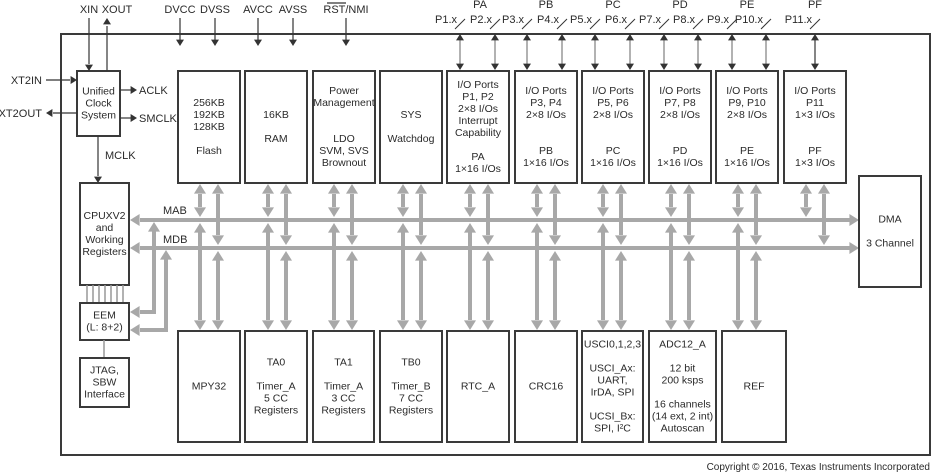  Describe the element at coordinates (481, 20) in the screenshot. I see `pin-label-p2-x: P2.x` at that location.